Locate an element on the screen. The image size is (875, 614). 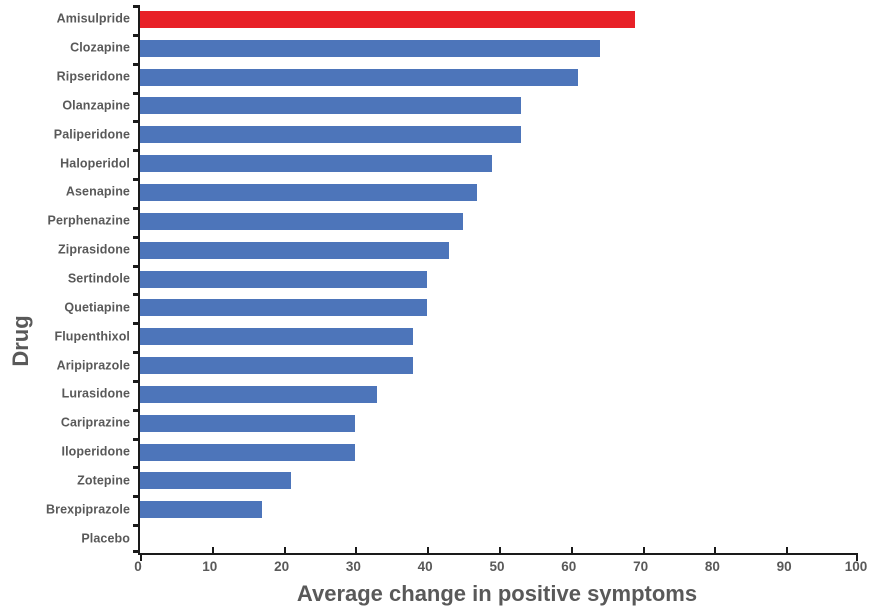
x-tick-label-20: 20 is located at coordinates (282, 566).